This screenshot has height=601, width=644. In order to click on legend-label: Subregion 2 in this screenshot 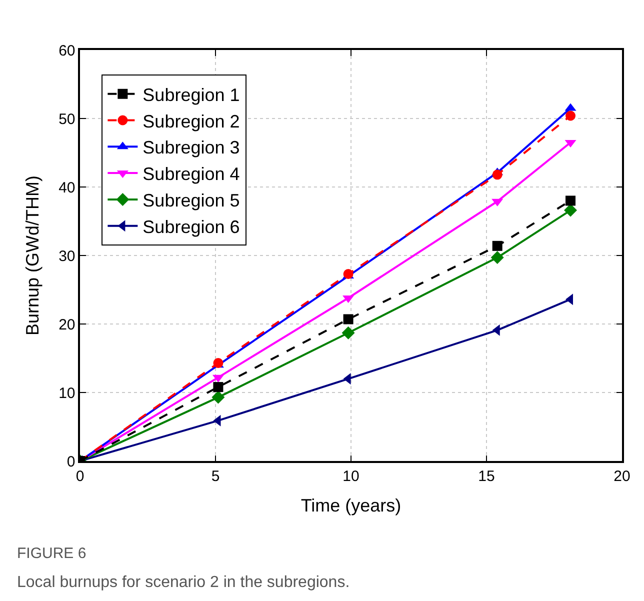, I will do `click(191, 121)`.